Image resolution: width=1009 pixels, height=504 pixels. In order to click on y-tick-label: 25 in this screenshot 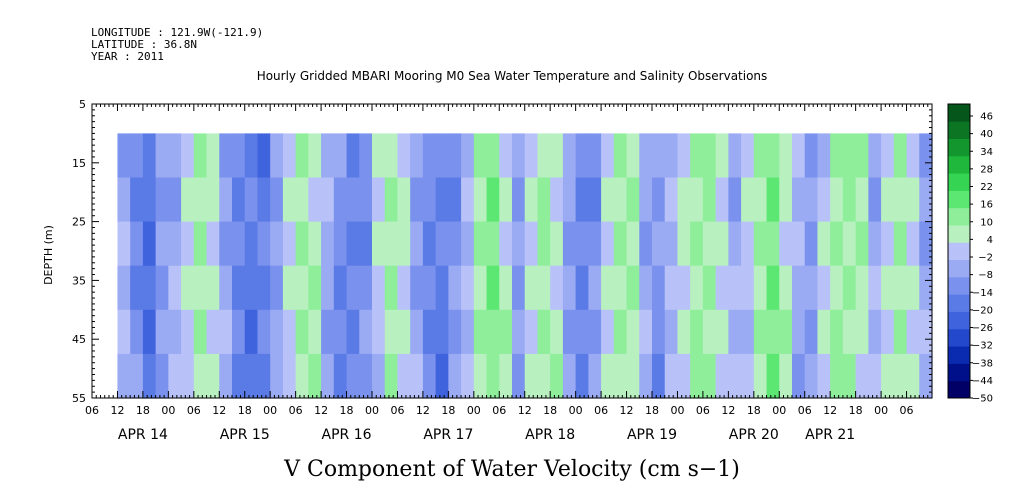, I will do `click(79, 222)`.